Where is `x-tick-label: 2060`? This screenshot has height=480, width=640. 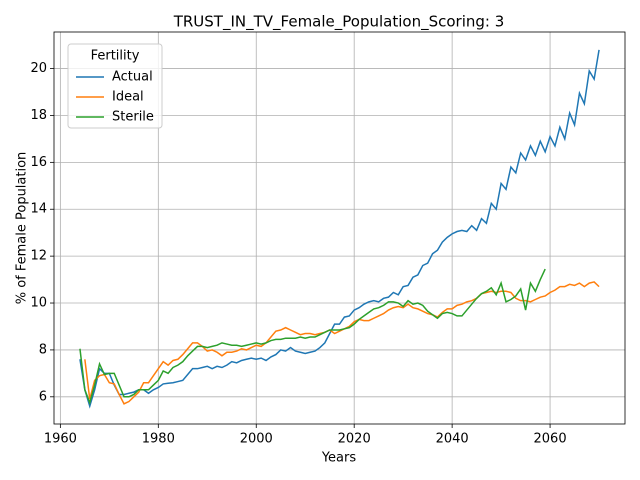 x-tick-label: 2060 is located at coordinates (550, 439).